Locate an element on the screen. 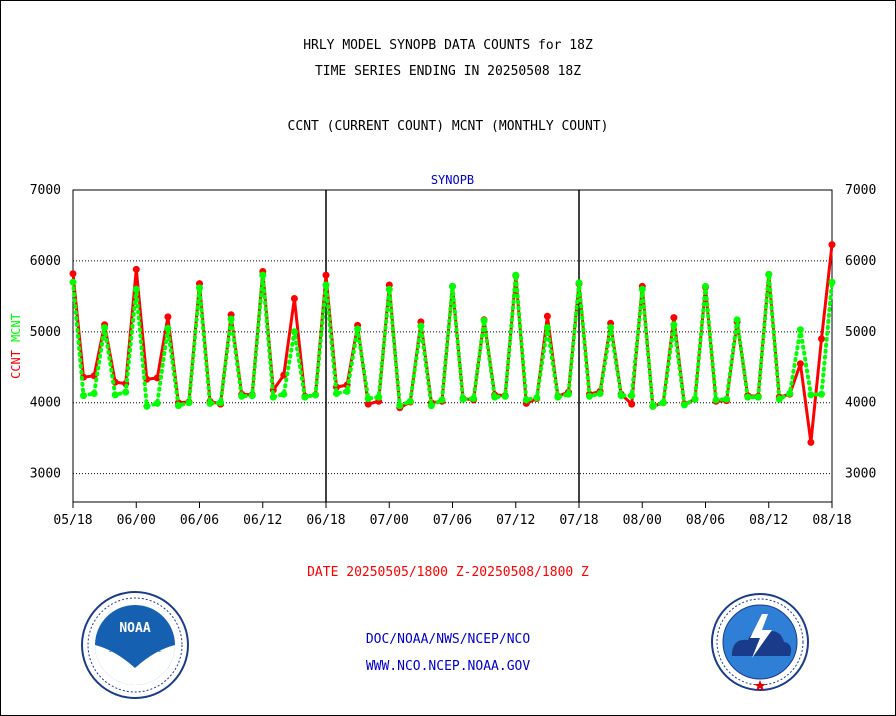  nws-logo is located at coordinates (760, 642).